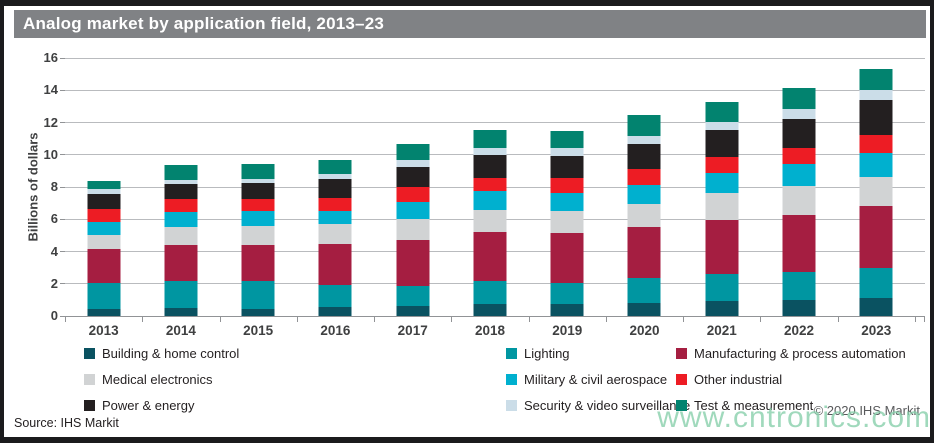 The width and height of the screenshot is (934, 444). What do you see at coordinates (50, 154) in the screenshot?
I see `y-tick-label-10: 10` at bounding box center [50, 154].